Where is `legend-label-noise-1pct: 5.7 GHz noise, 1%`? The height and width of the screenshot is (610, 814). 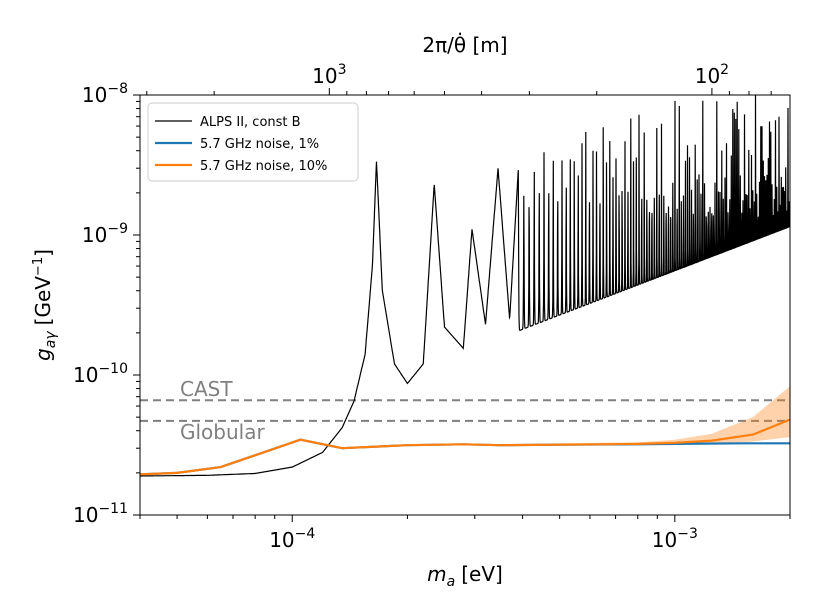 legend-label-noise-1pct: 5.7 GHz noise, 1% is located at coordinates (259, 144).